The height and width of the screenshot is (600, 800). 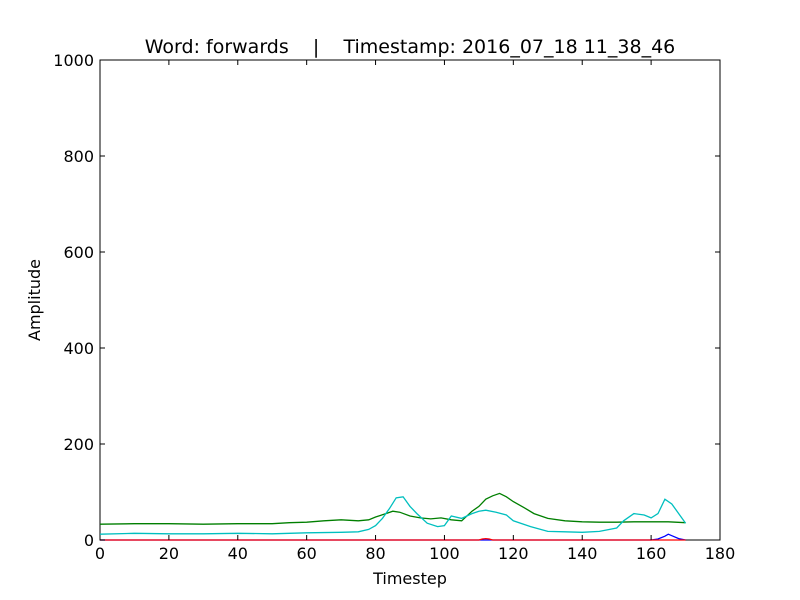 I want to click on x-tick-label: 80, so click(x=375, y=553).